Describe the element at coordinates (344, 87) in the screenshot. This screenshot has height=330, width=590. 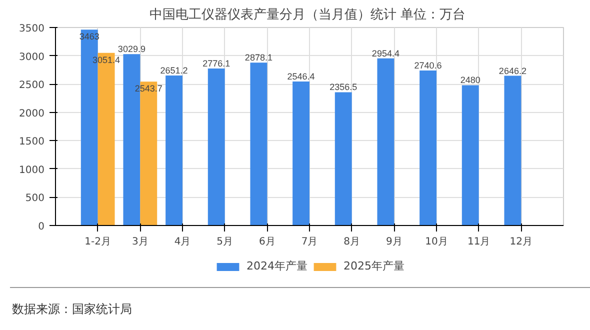
I see `data-label: 2356.5` at that location.